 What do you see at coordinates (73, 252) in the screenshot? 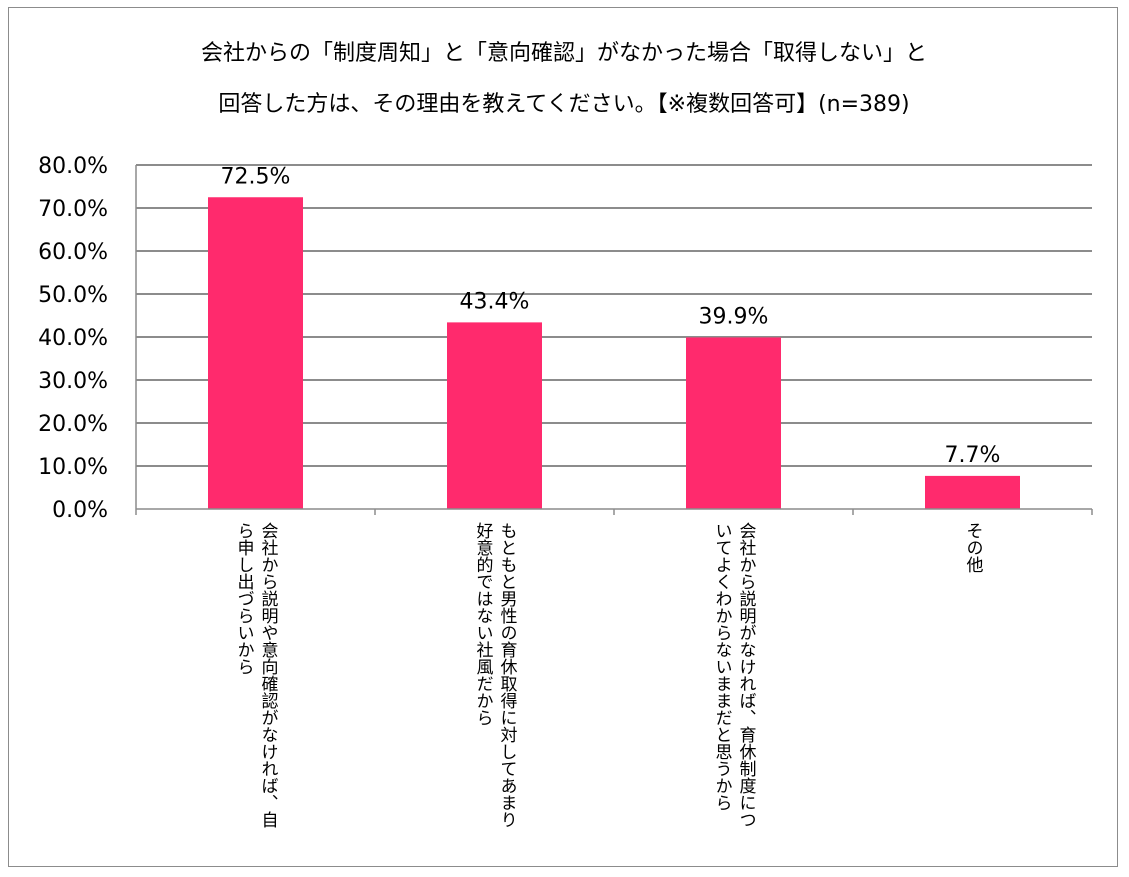
I see `y-tick-label: 60.0%` at bounding box center [73, 252].